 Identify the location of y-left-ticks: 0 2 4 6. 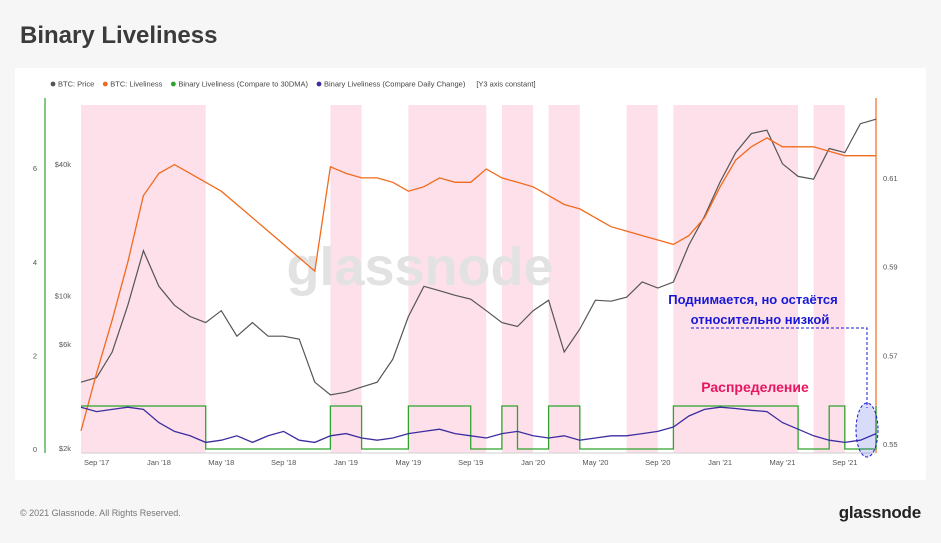
(35, 309).